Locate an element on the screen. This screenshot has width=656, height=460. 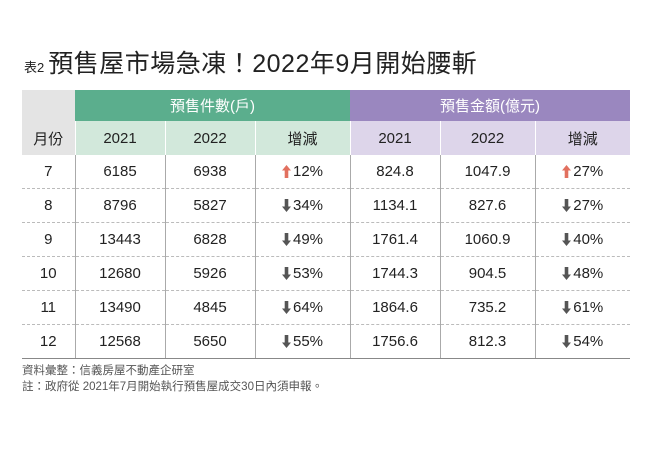
change-cell: 48% is located at coordinates (582, 273).